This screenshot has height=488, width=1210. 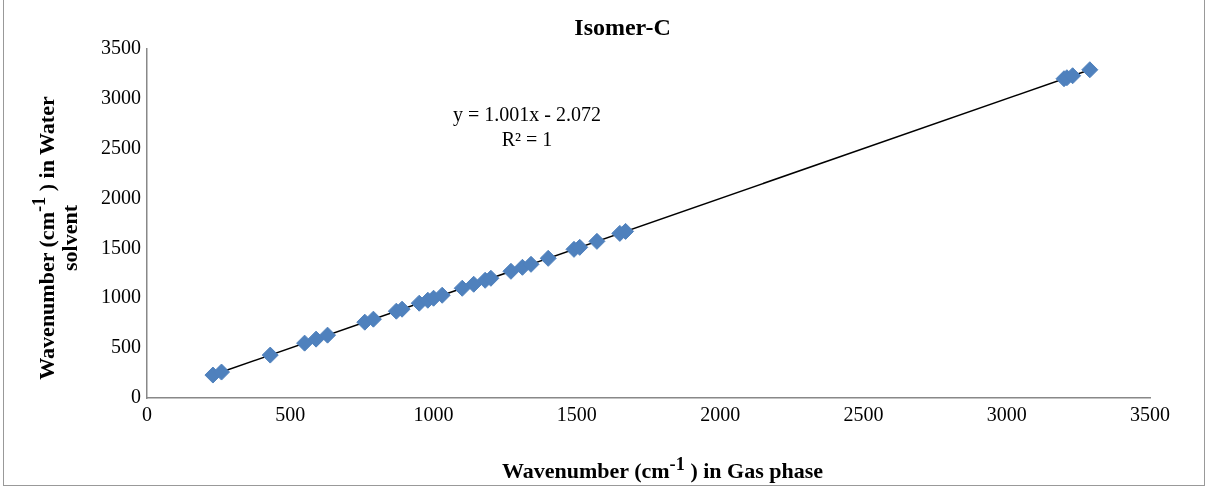 I want to click on y-tick-label: 1500, so click(x=121, y=246).